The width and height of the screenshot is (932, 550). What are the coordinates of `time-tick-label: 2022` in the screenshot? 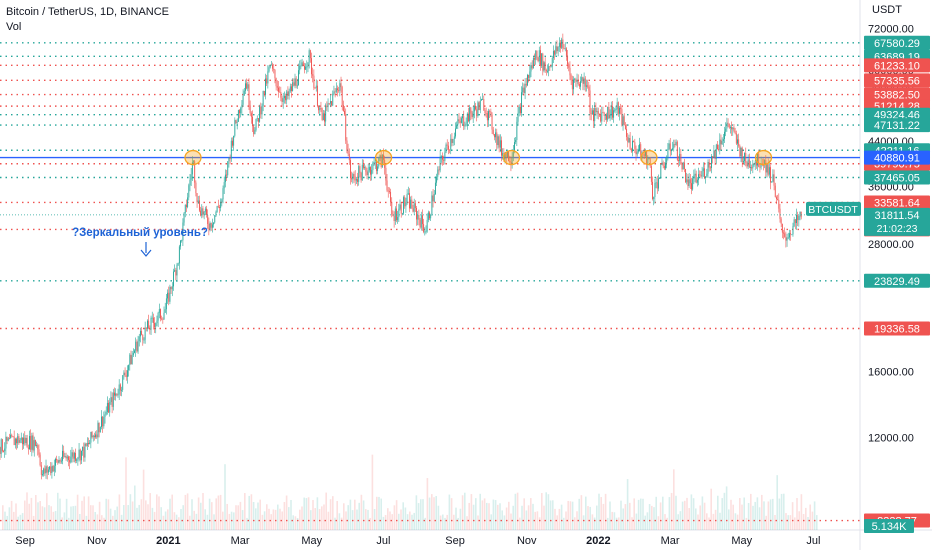 It's located at (598, 541).